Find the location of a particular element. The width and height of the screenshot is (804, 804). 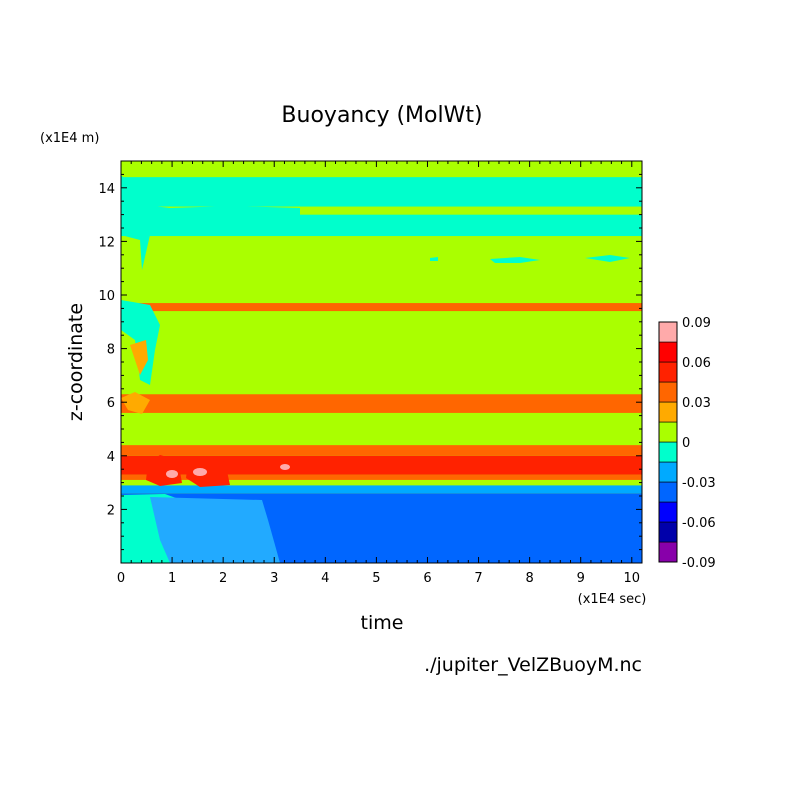

y-tick-label: 14 is located at coordinates (106, 189).